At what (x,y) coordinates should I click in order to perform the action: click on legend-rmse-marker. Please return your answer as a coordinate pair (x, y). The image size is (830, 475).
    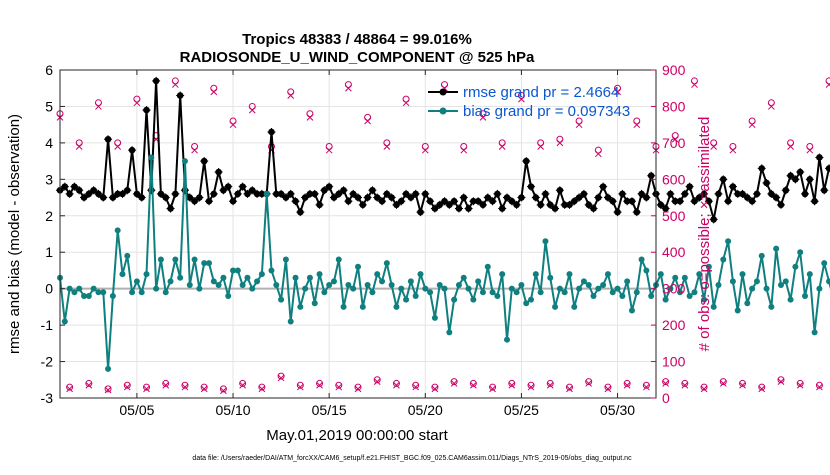
    Looking at the image, I should click on (443, 92).